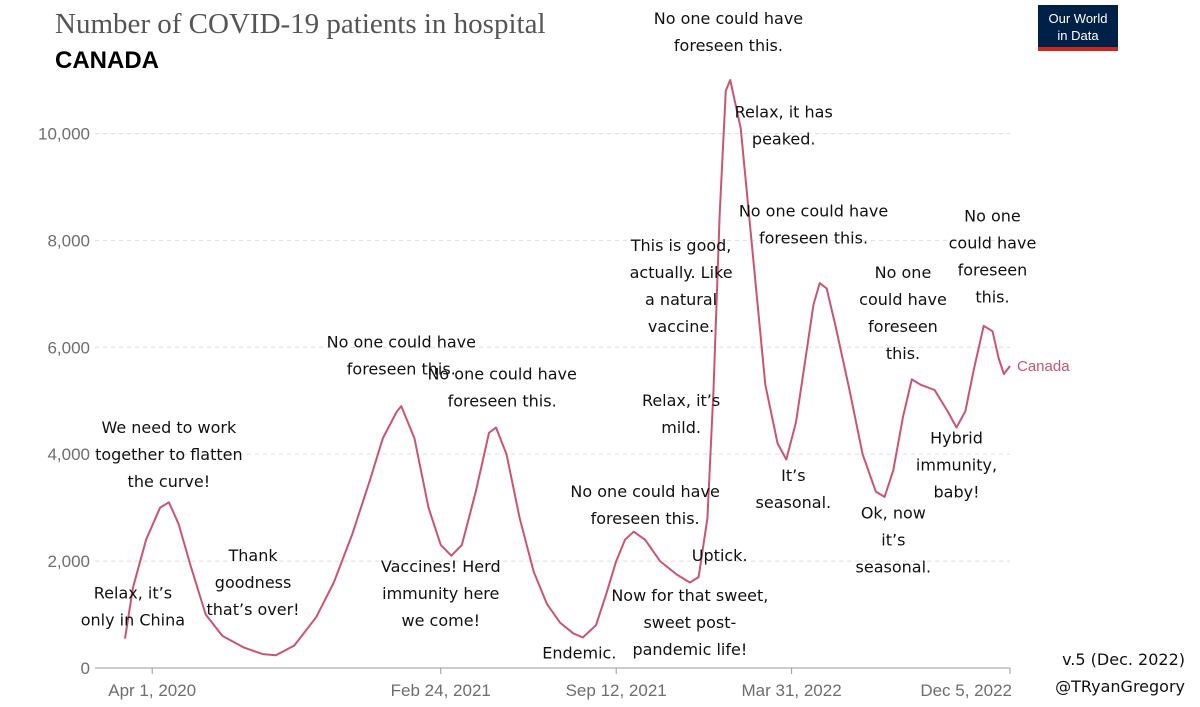 The height and width of the screenshot is (707, 1200). What do you see at coordinates (152, 690) in the screenshot?
I see `x-tick-label: Apr 1, 2020` at bounding box center [152, 690].